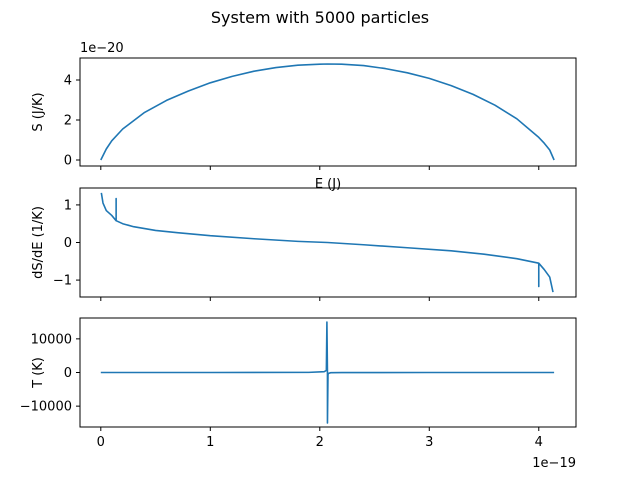  I want to click on y-tick-label: 1, so click(68, 205).